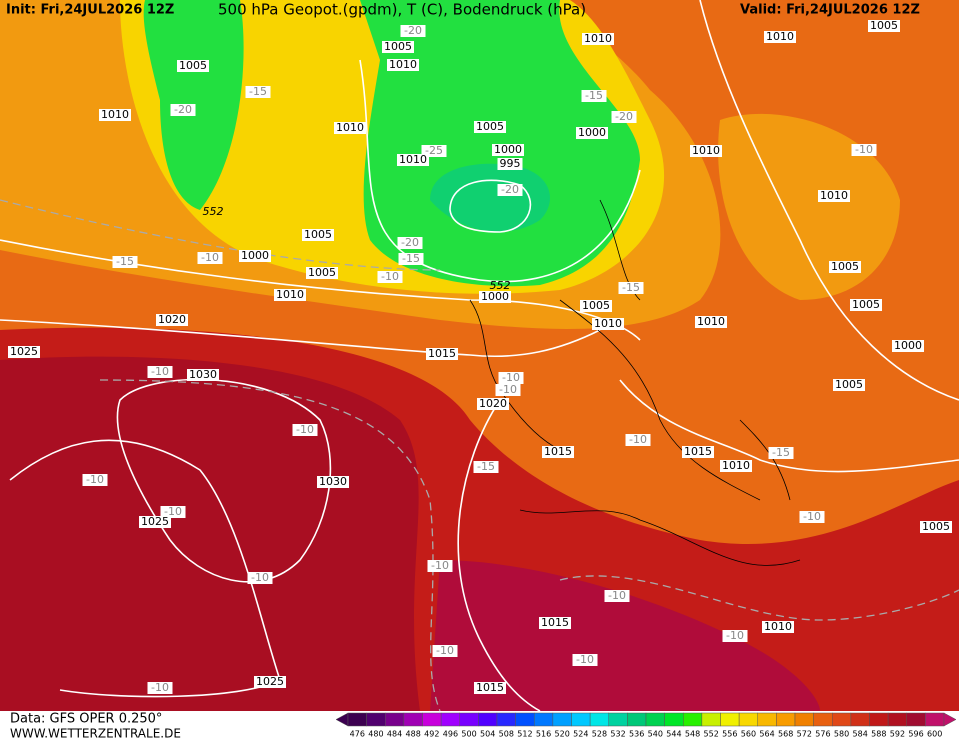 This screenshot has height=741, width=959. Describe the element at coordinates (495, 296) in the screenshot. I see `pressure-label: 1000` at that location.